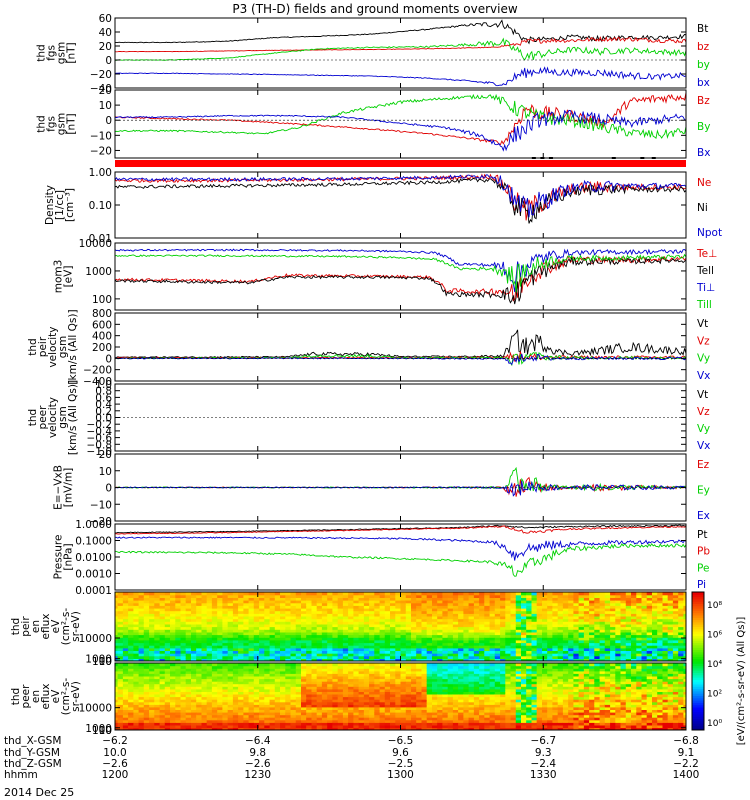 This screenshot has width=750, height=800. Describe the element at coordinates (56, 626) in the screenshot. I see `y-axis-label: eV` at that location.